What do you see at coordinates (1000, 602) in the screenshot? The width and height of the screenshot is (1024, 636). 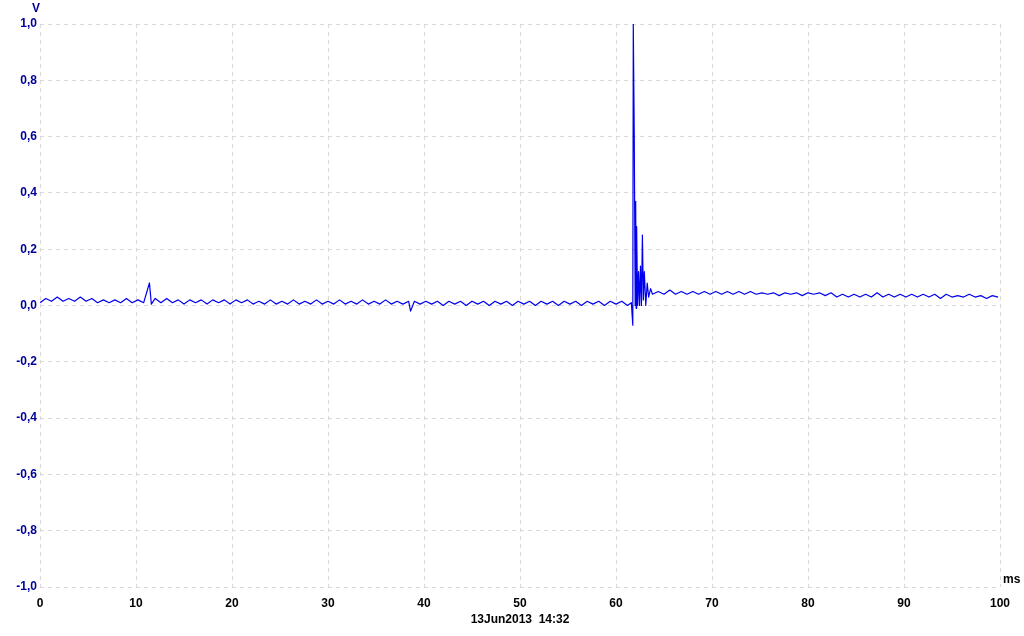 I see `x-tick-label: 100` at bounding box center [1000, 602].